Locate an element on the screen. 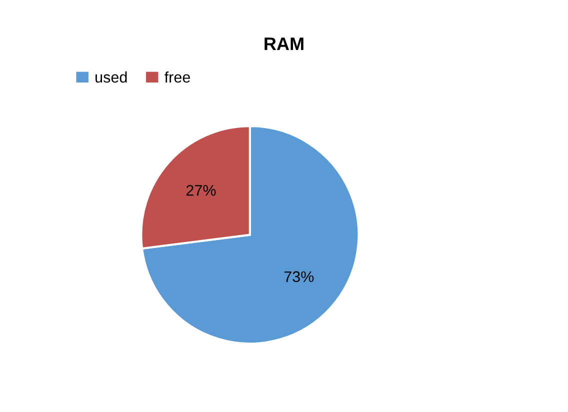 Image resolution: width=568 pixels, height=412 pixels. legend-label: free is located at coordinates (177, 77).